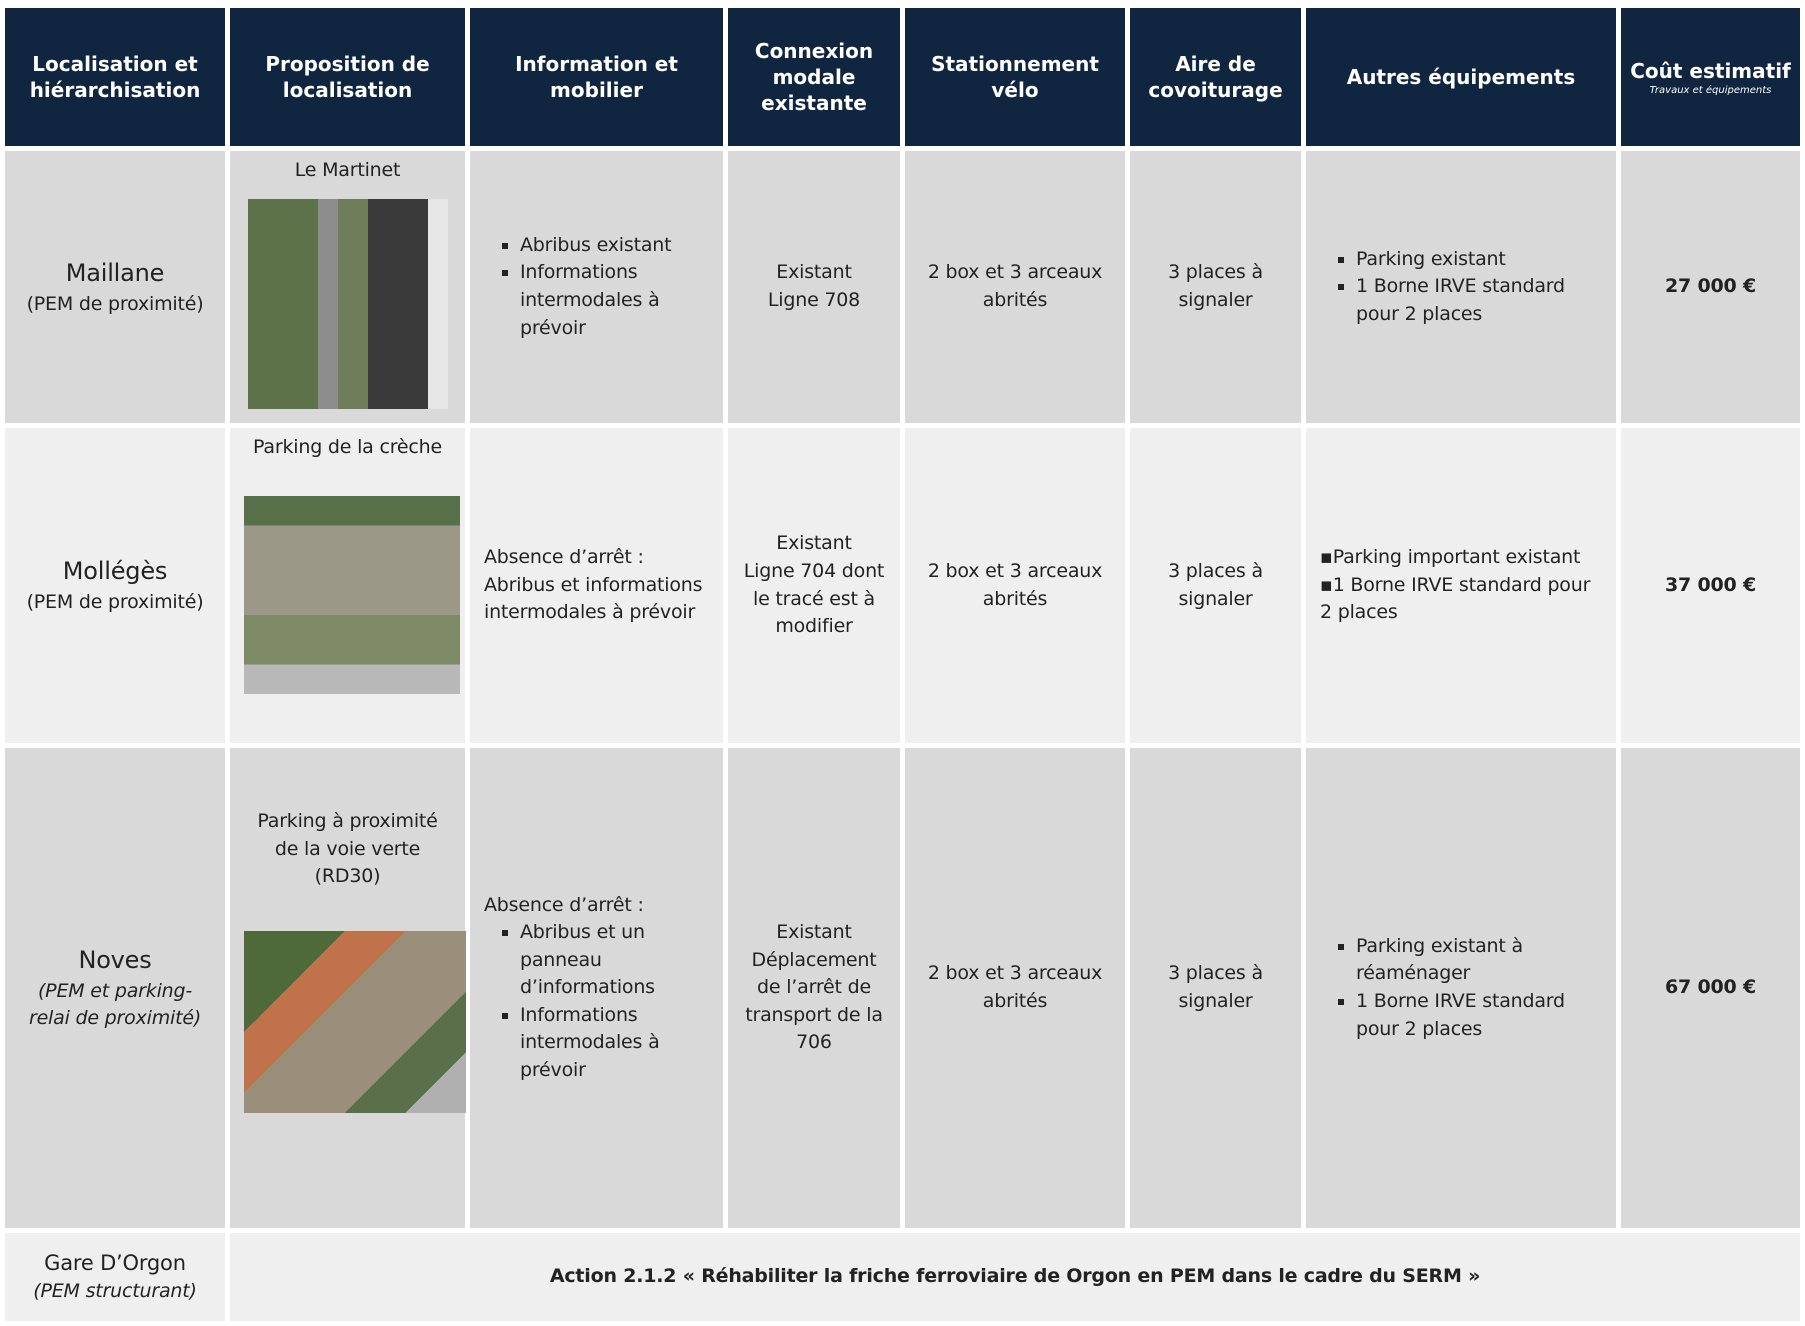 This screenshot has height=1326, width=1805. I want to click on location-cell: Gare D’Orgon (PEM structurant), so click(115, 1277).